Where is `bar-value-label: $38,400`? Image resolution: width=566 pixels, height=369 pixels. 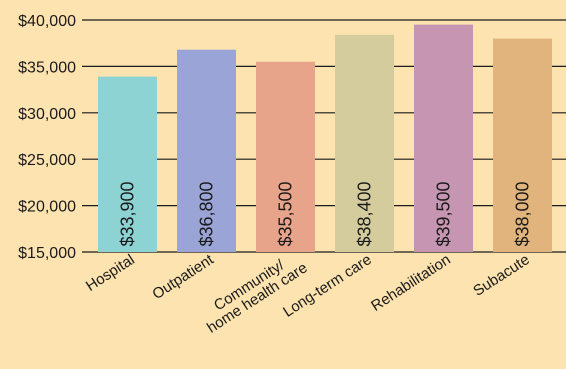 bar-value-label: $38,400 is located at coordinates (365, 213).